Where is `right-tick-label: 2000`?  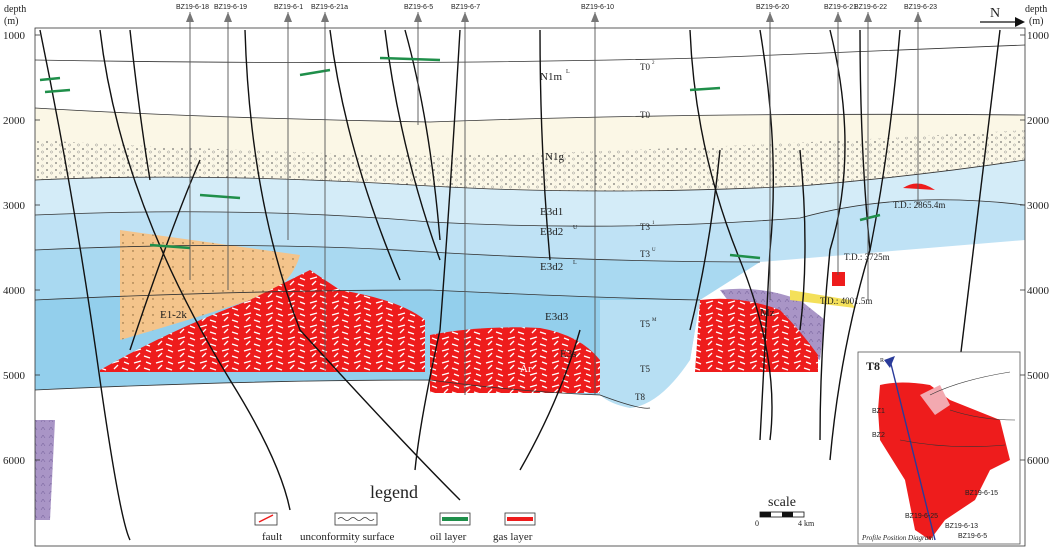 right-tick-label: 2000 is located at coordinates (1038, 121).